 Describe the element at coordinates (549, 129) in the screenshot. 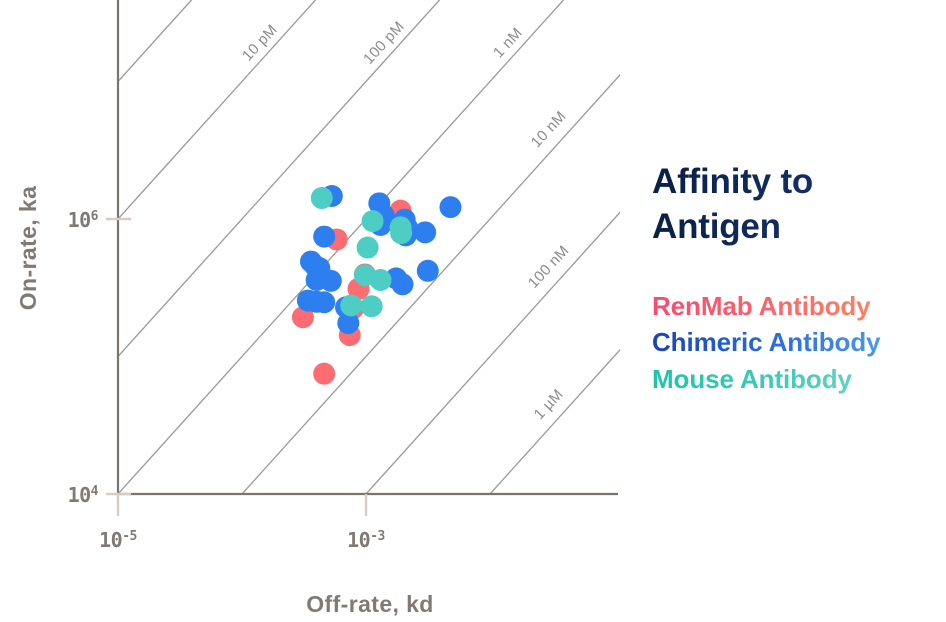

I see `iso-affinity-label: 10 nM` at that location.